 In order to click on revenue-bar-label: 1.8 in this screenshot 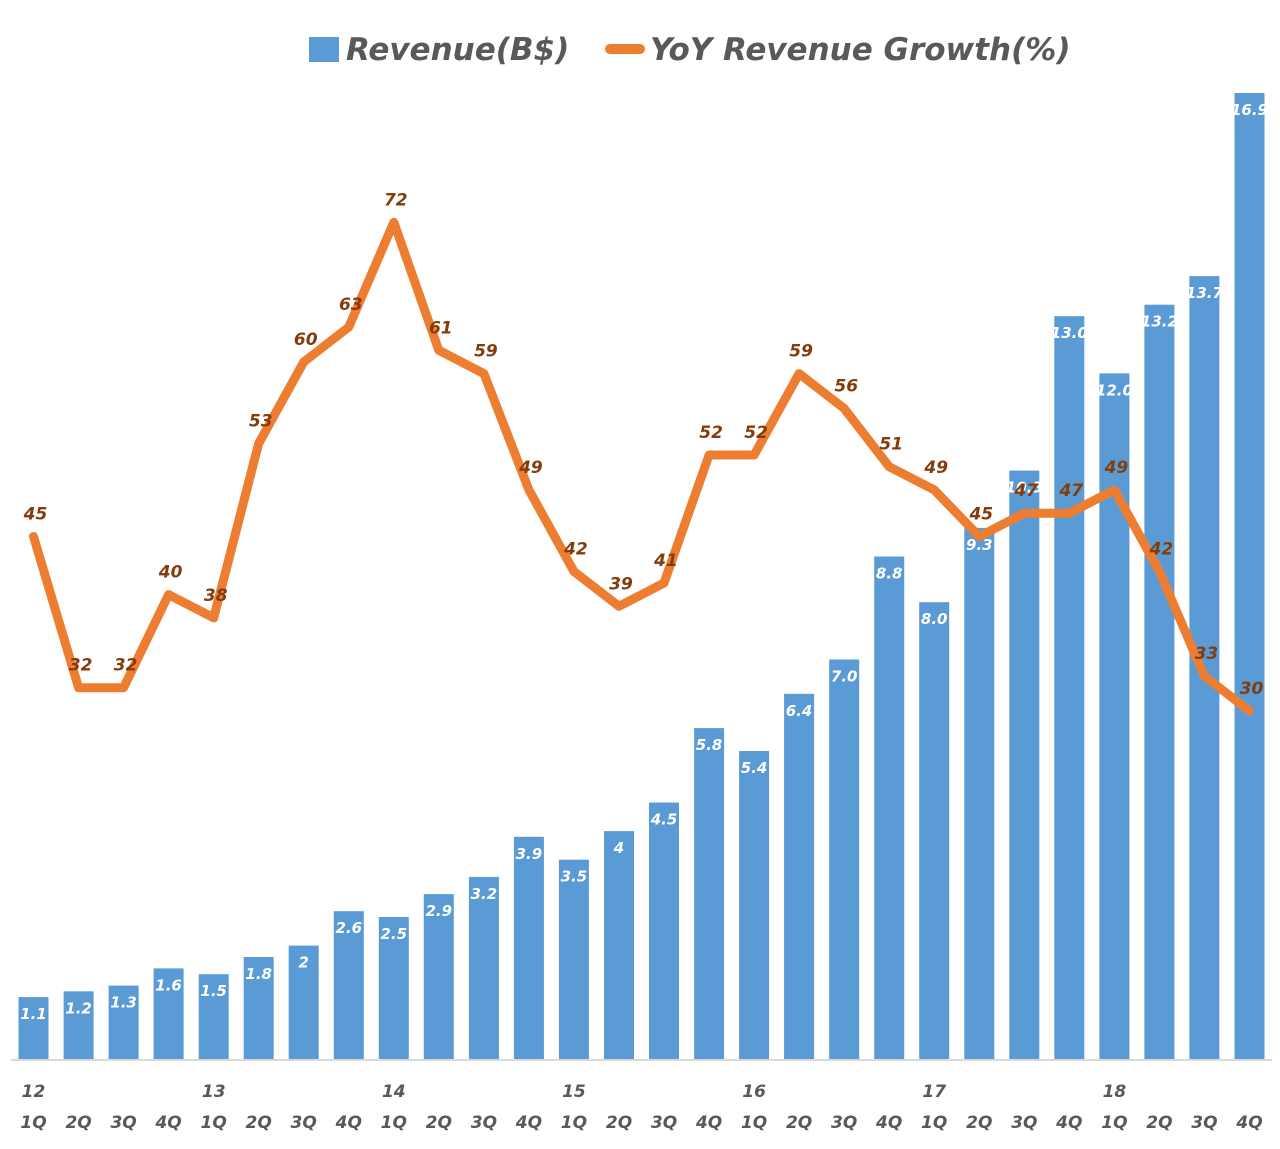, I will do `click(258, 974)`.